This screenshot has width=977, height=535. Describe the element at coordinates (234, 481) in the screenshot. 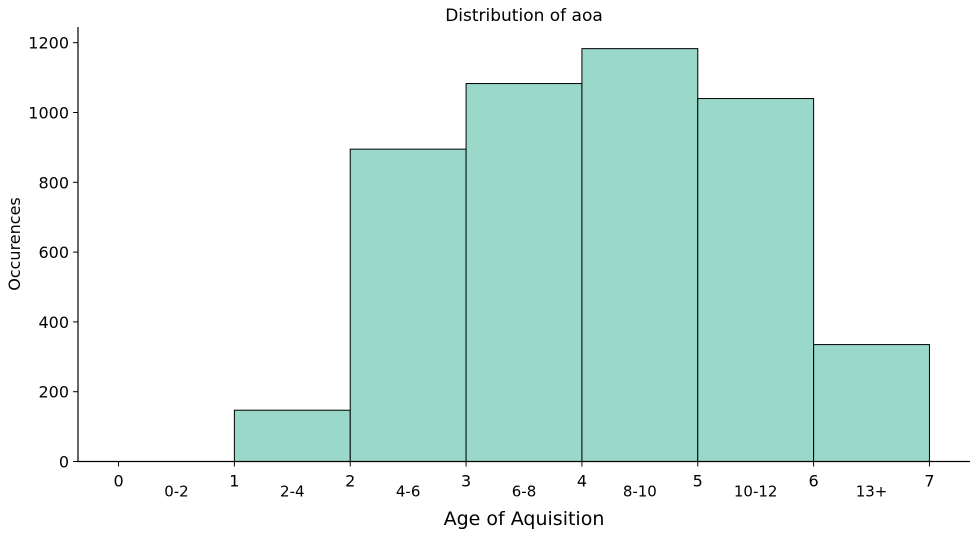

I see `x-tick-label: 1` at that location.